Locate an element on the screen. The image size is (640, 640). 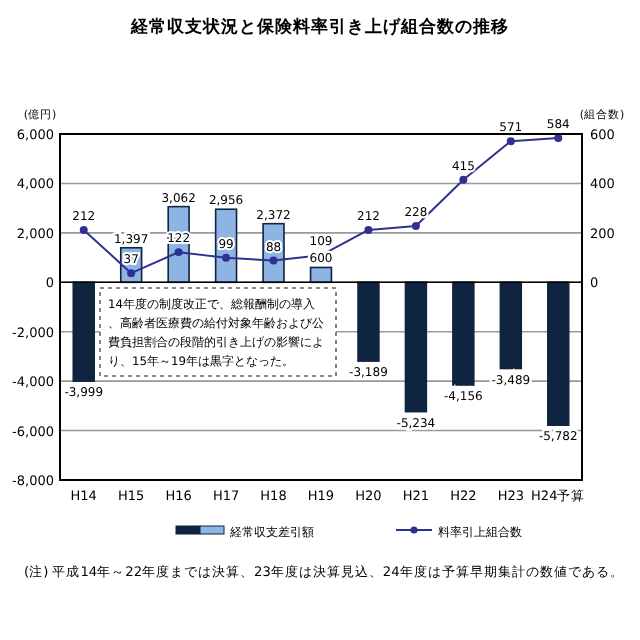
chart-title: 経常収支状況と保険料率引き上げ組合数の推移 is located at coordinates (319, 27).